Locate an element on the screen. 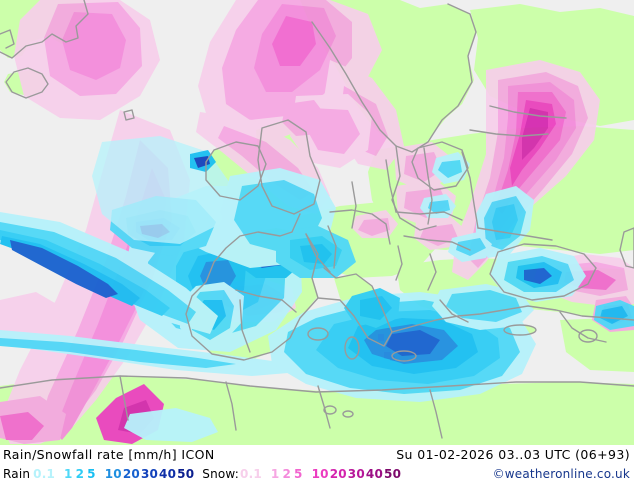 The height and width of the screenshot is (490, 634). coast-great-britain is located at coordinates (289, 167).